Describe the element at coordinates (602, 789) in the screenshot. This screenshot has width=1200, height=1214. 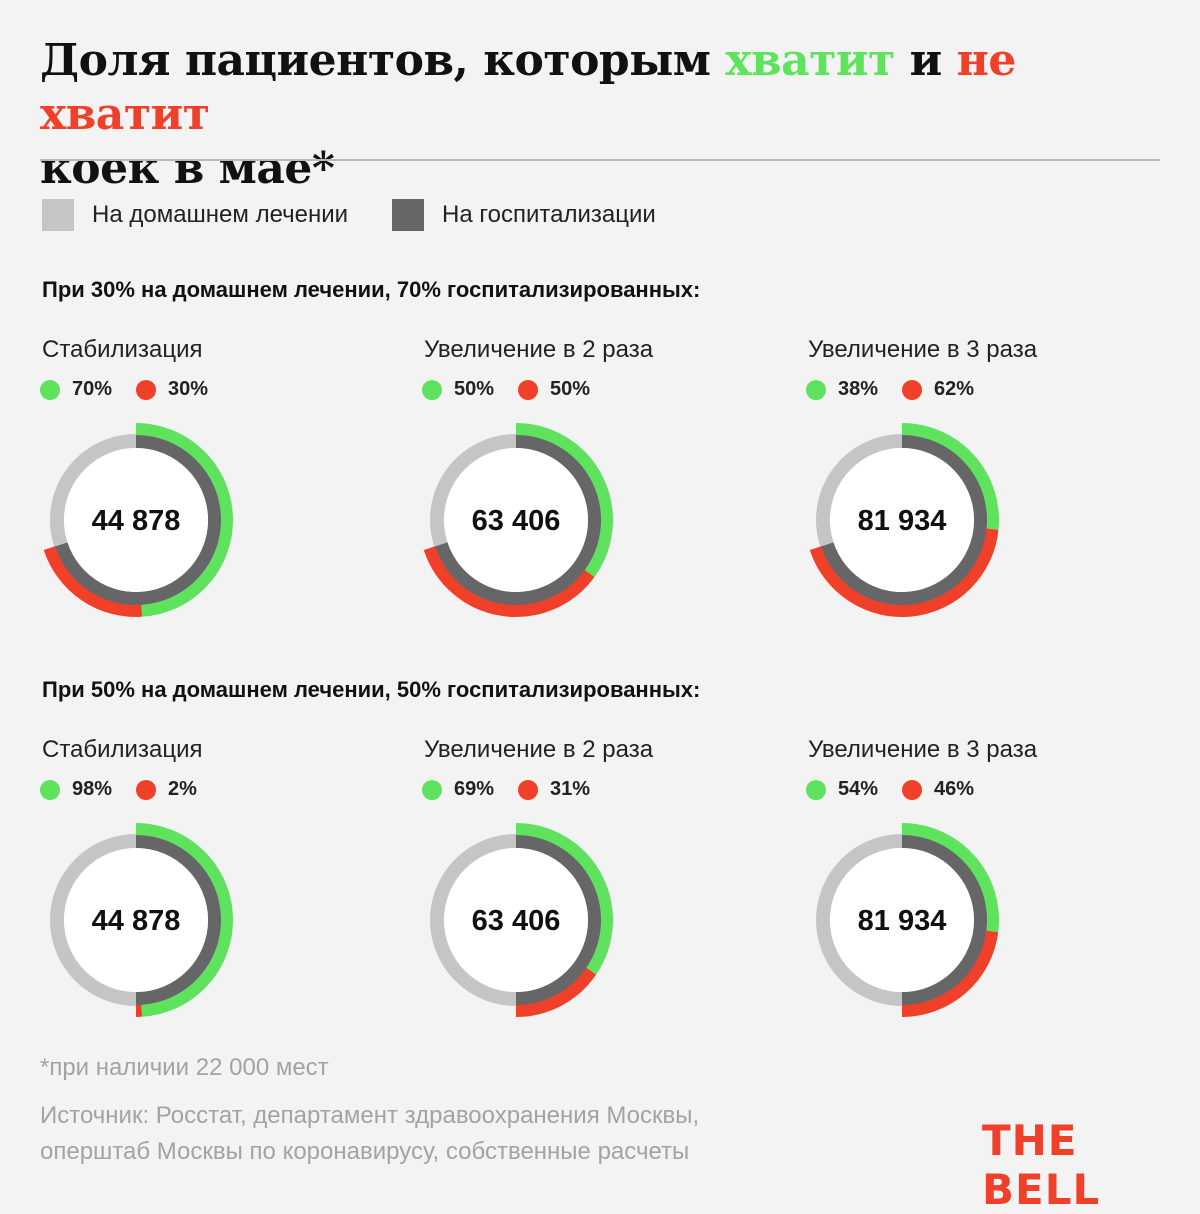
I see `donut-percentages: 69% 31%` at that location.